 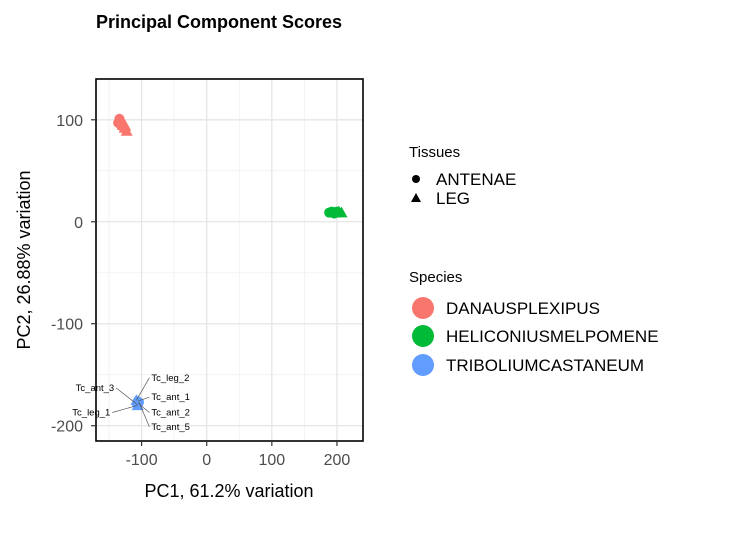 What do you see at coordinates (423, 308) in the screenshot?
I see `legend-swatch-danaus` at bounding box center [423, 308].